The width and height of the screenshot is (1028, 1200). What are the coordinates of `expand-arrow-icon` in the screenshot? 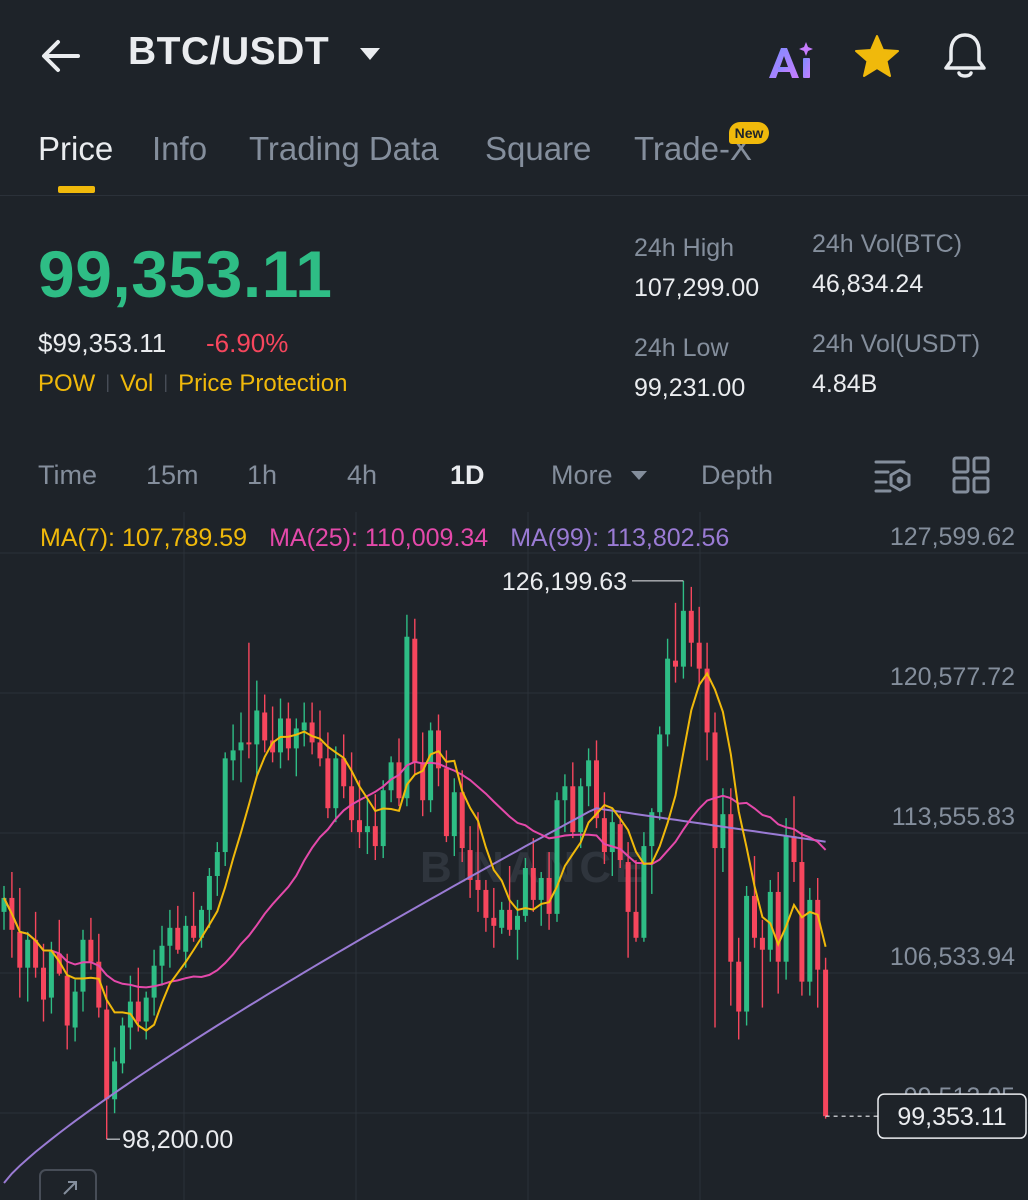 It's located at (70, 1188).